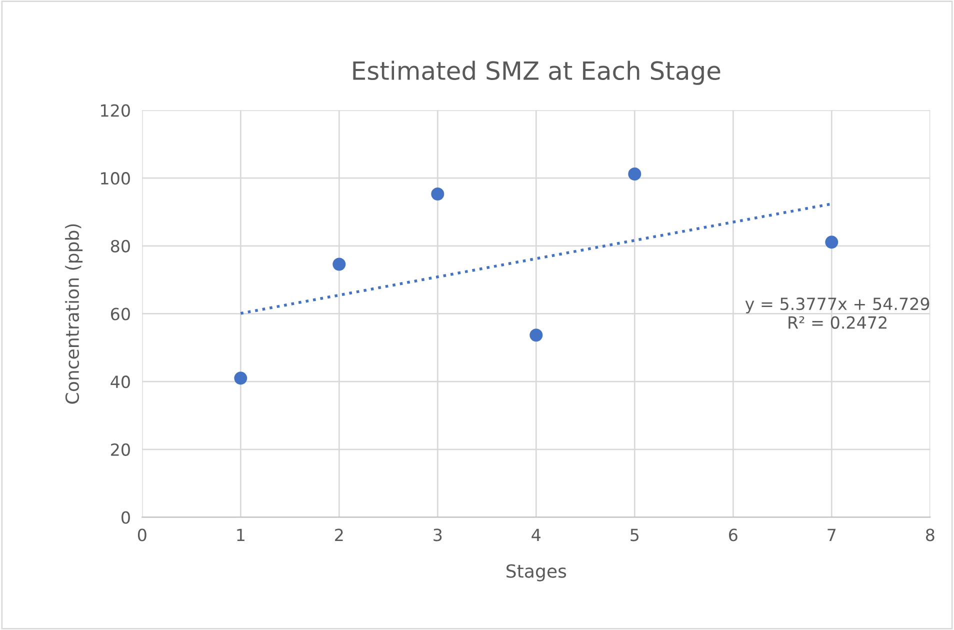 The image size is (954, 630). Describe the element at coordinates (536, 535) in the screenshot. I see `x-tick-label: 4` at that location.